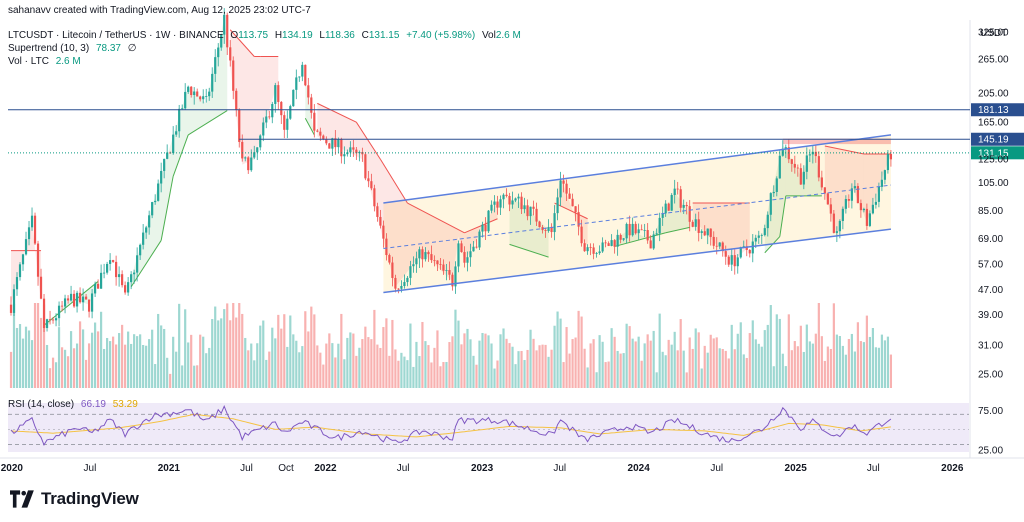 This screenshot has width=1024, height=522. I want to click on channel-upper-line, so click(637, 169).